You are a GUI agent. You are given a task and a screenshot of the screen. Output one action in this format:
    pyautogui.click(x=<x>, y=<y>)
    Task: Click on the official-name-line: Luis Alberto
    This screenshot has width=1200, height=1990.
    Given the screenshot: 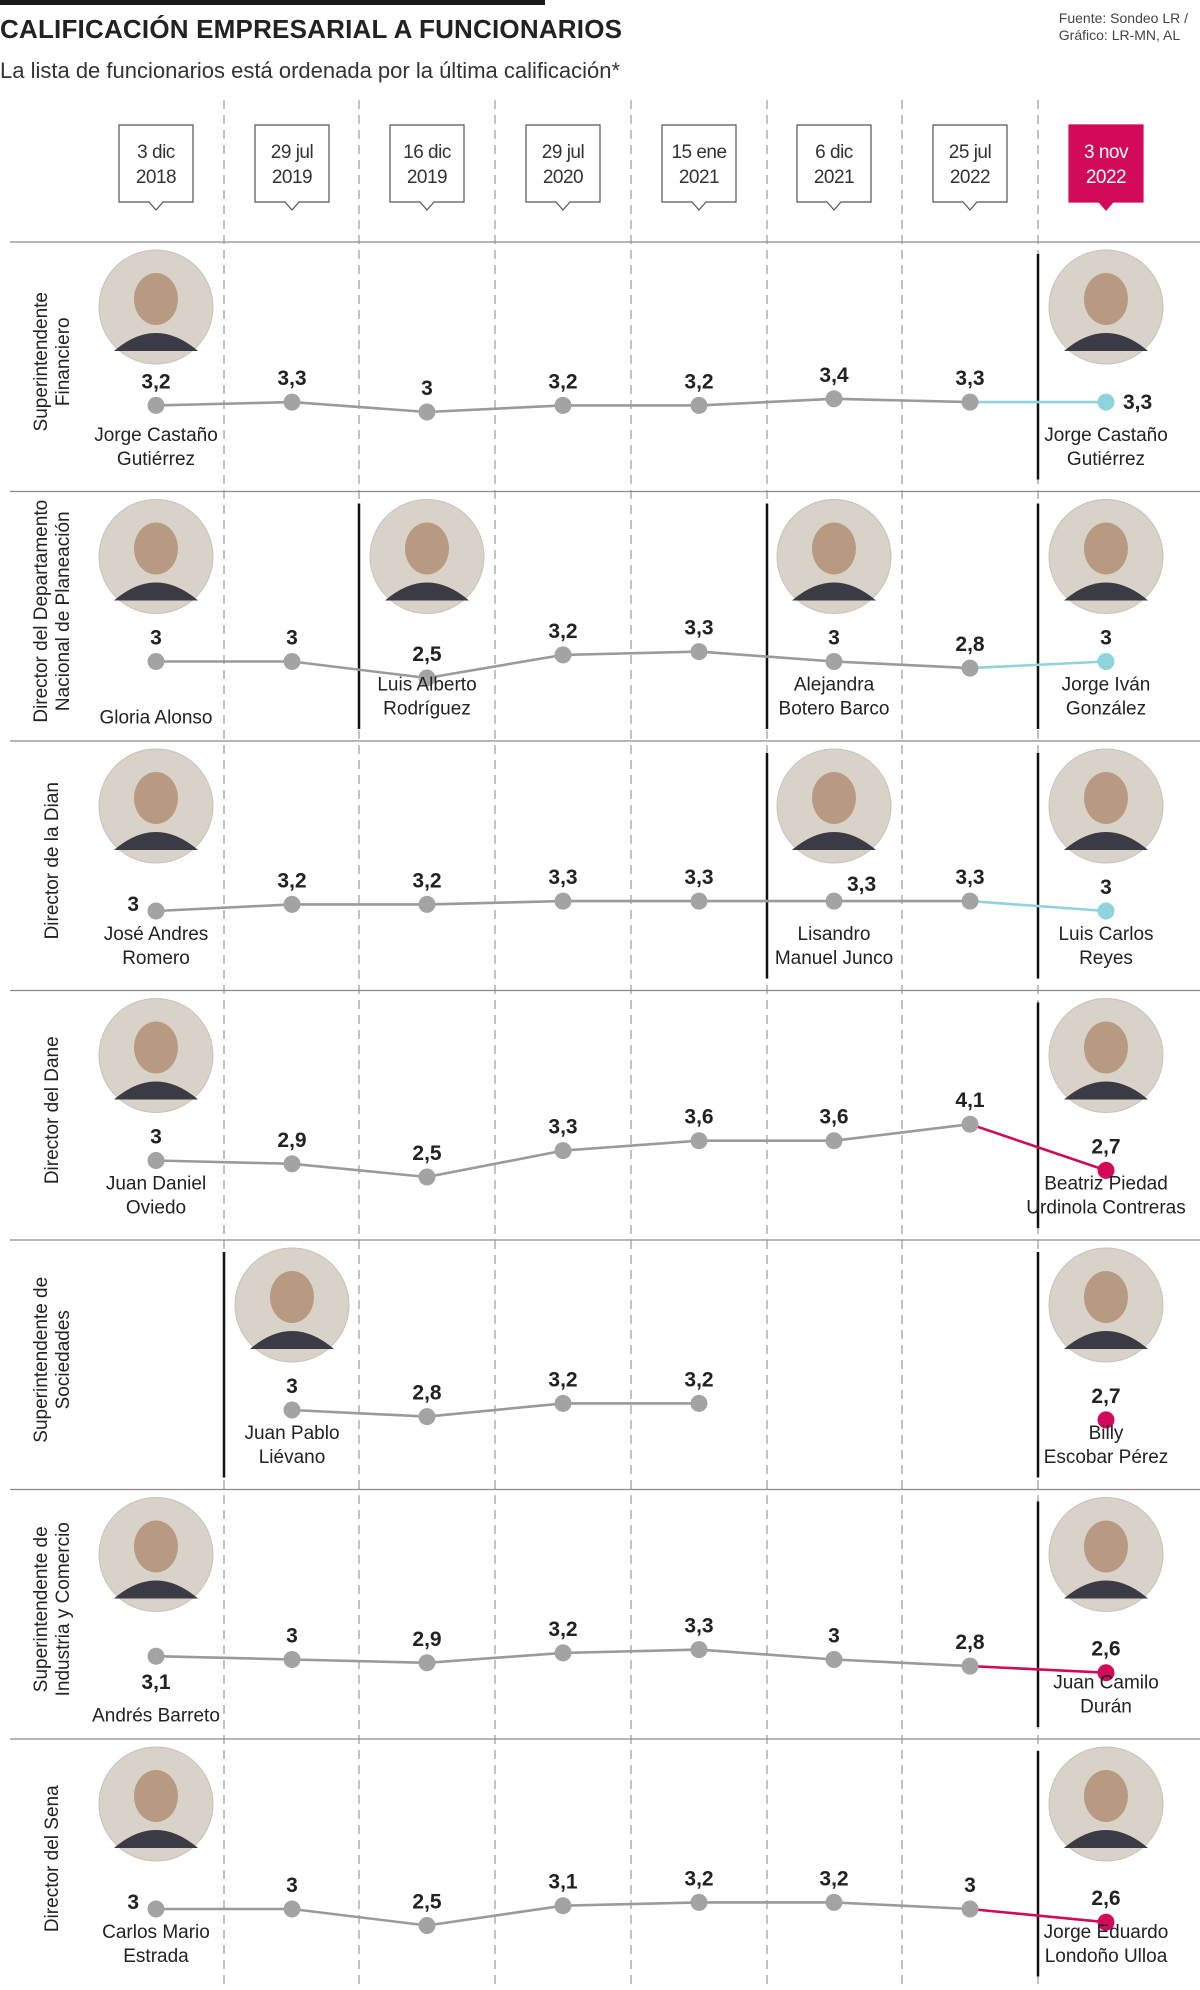 What is the action you would take?
    pyautogui.click(x=426, y=685)
    